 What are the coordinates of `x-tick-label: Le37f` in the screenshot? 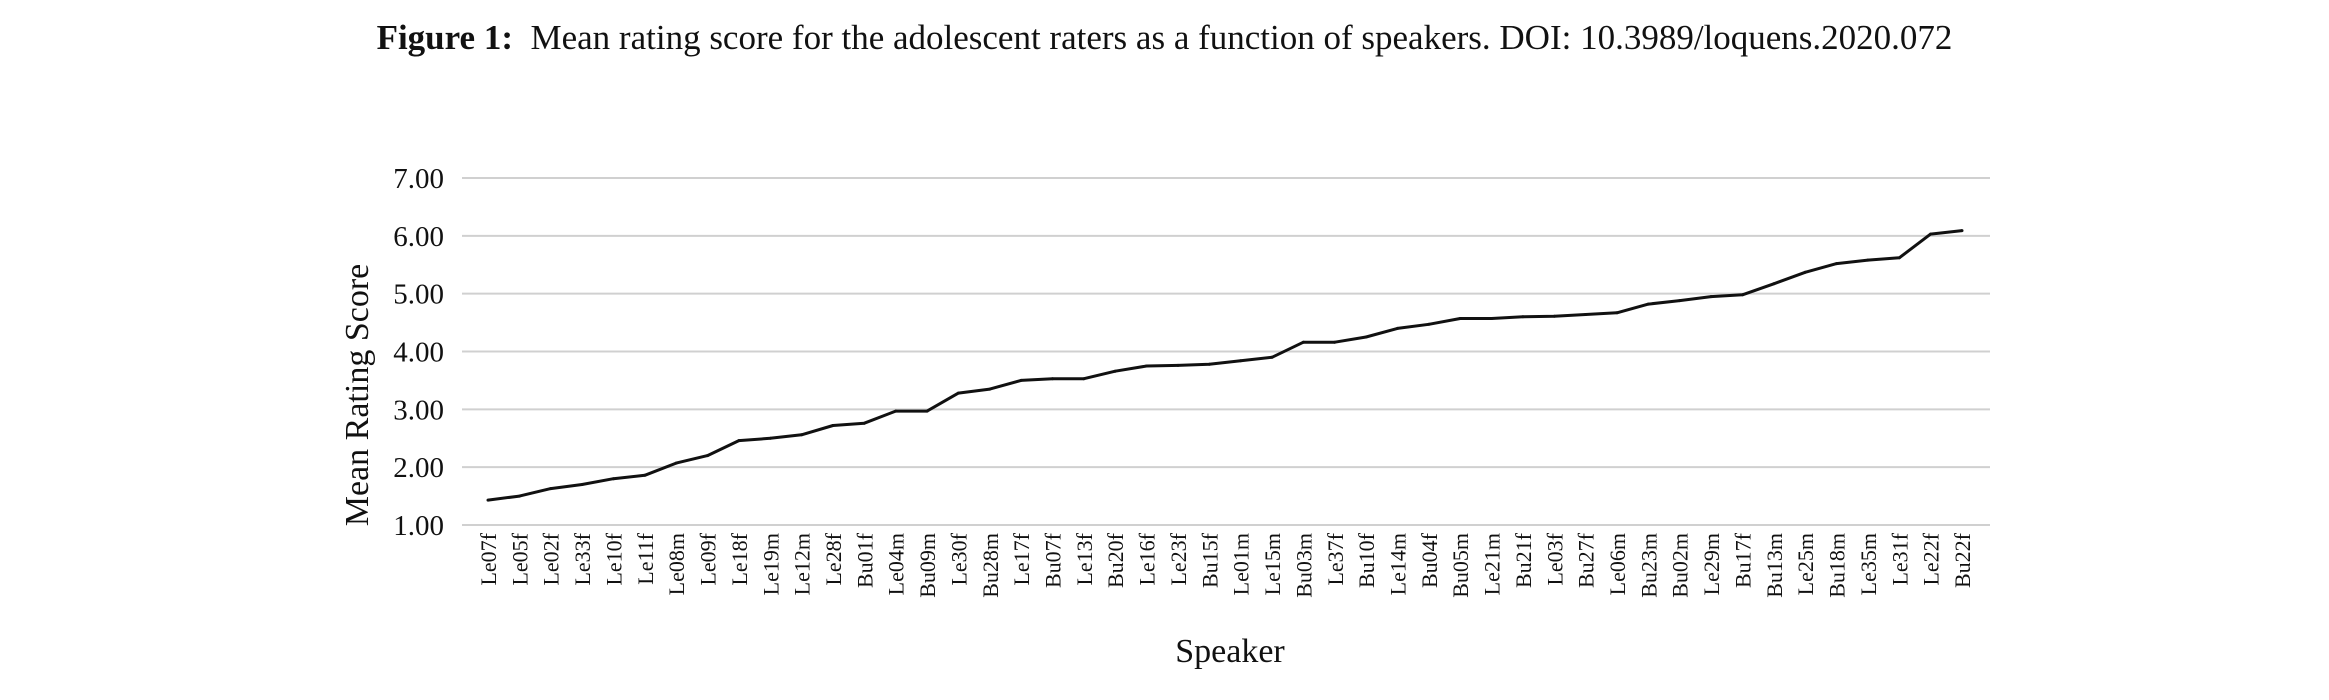 It's located at (1335, 558).